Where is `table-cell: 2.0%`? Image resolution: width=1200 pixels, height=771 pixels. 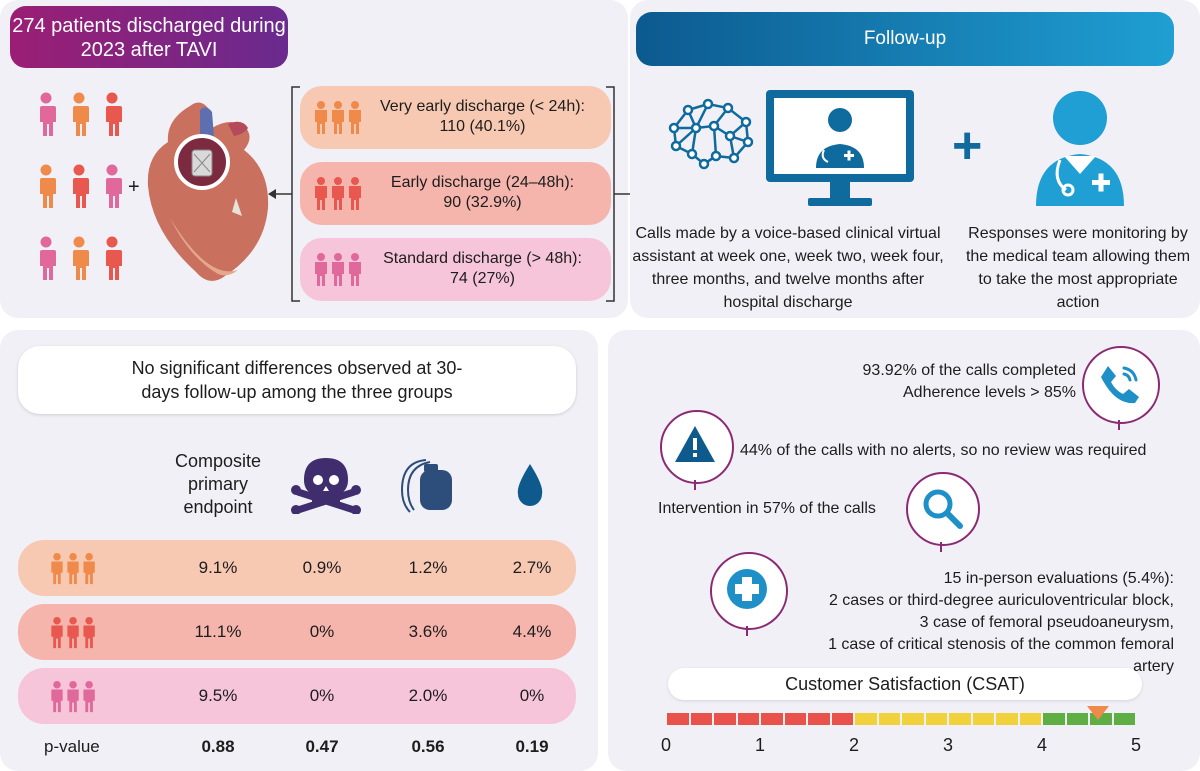 table-cell: 2.0% is located at coordinates (428, 695).